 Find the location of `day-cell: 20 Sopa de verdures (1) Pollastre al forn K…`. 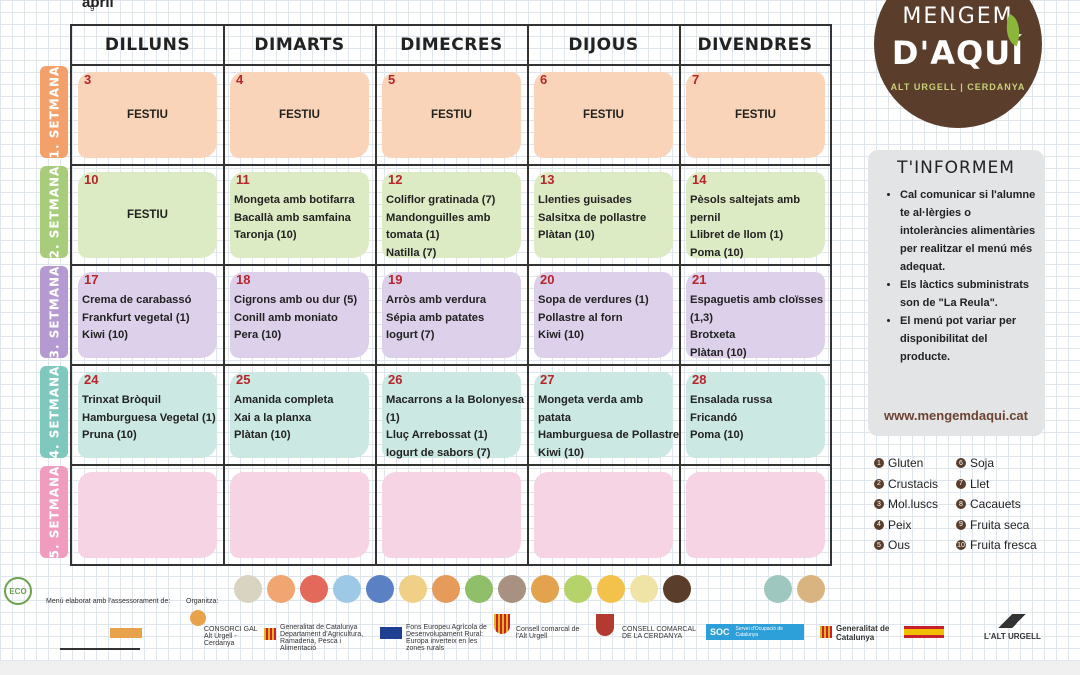

day-cell: 20 Sopa de verdures (1) Pollastre al forn K… is located at coordinates (603, 315).